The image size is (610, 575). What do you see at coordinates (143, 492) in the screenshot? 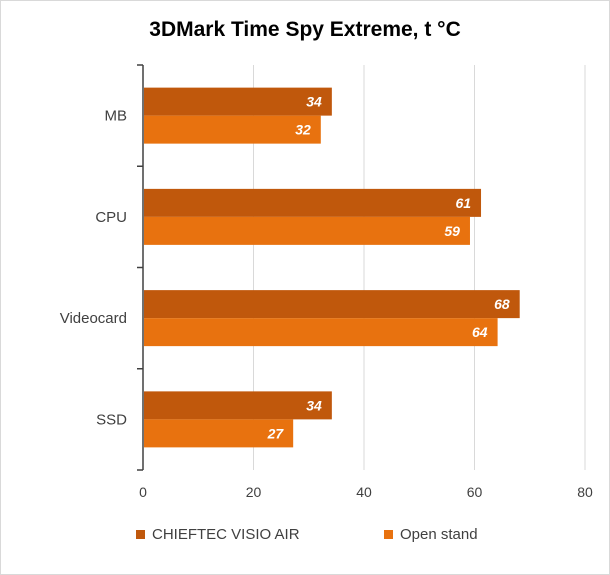
I see `x-tick-label: 0` at bounding box center [143, 492].